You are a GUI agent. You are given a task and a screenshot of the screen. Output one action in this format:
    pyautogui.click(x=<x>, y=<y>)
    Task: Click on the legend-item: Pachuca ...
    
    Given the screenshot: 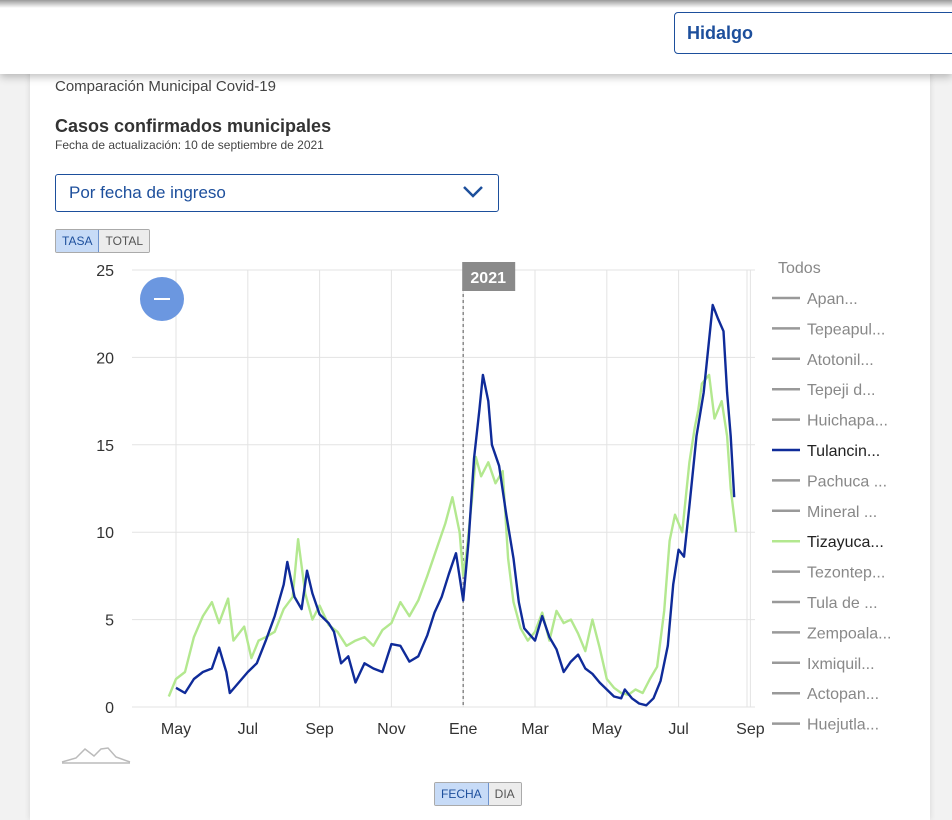 What is the action you would take?
    pyautogui.click(x=829, y=481)
    